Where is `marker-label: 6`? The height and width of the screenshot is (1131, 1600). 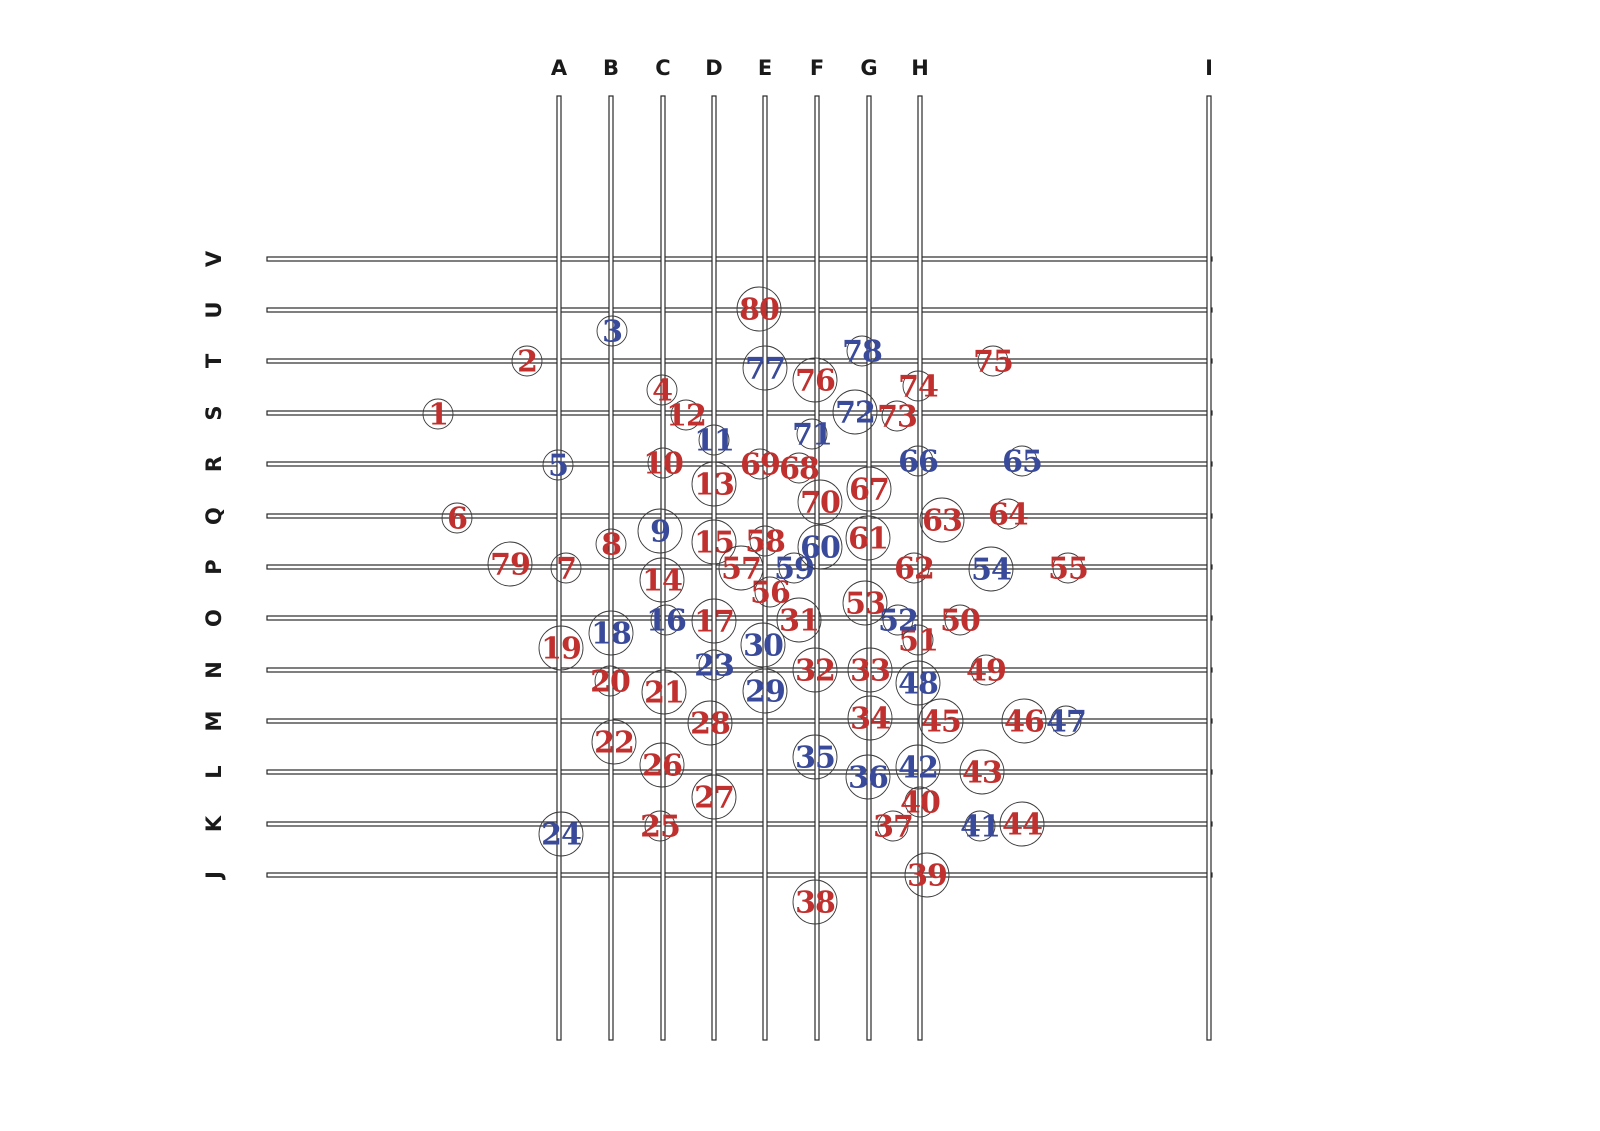
marker-label: 6 is located at coordinates (457, 519).